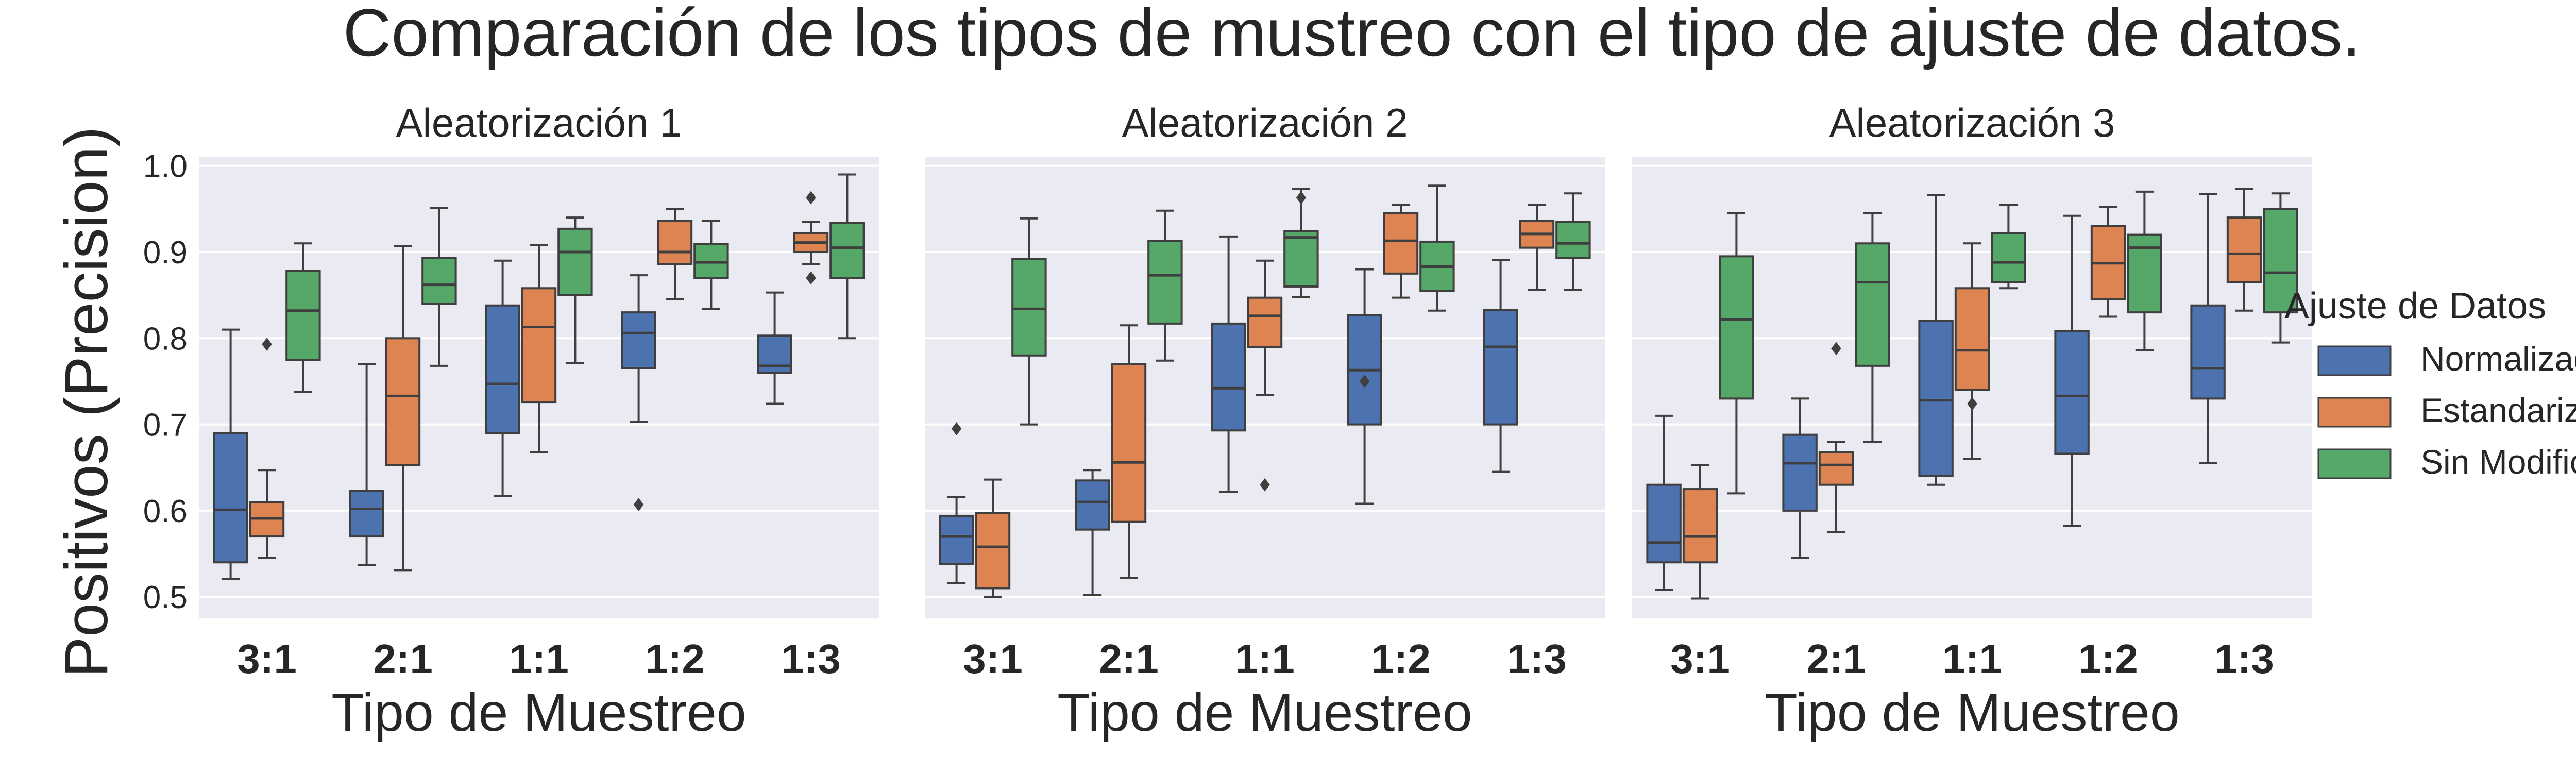 This screenshot has height=773, width=2576. I want to click on legend-title: Ajuste de Datos, so click(2415, 306).